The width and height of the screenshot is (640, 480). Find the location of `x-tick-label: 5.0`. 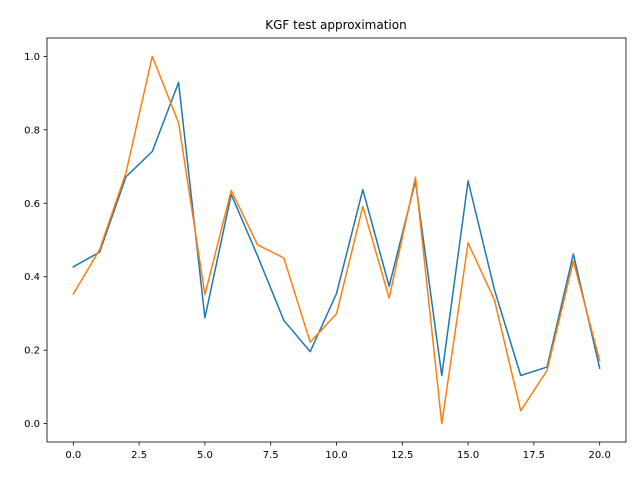

x-tick-label: 5.0 is located at coordinates (205, 455).